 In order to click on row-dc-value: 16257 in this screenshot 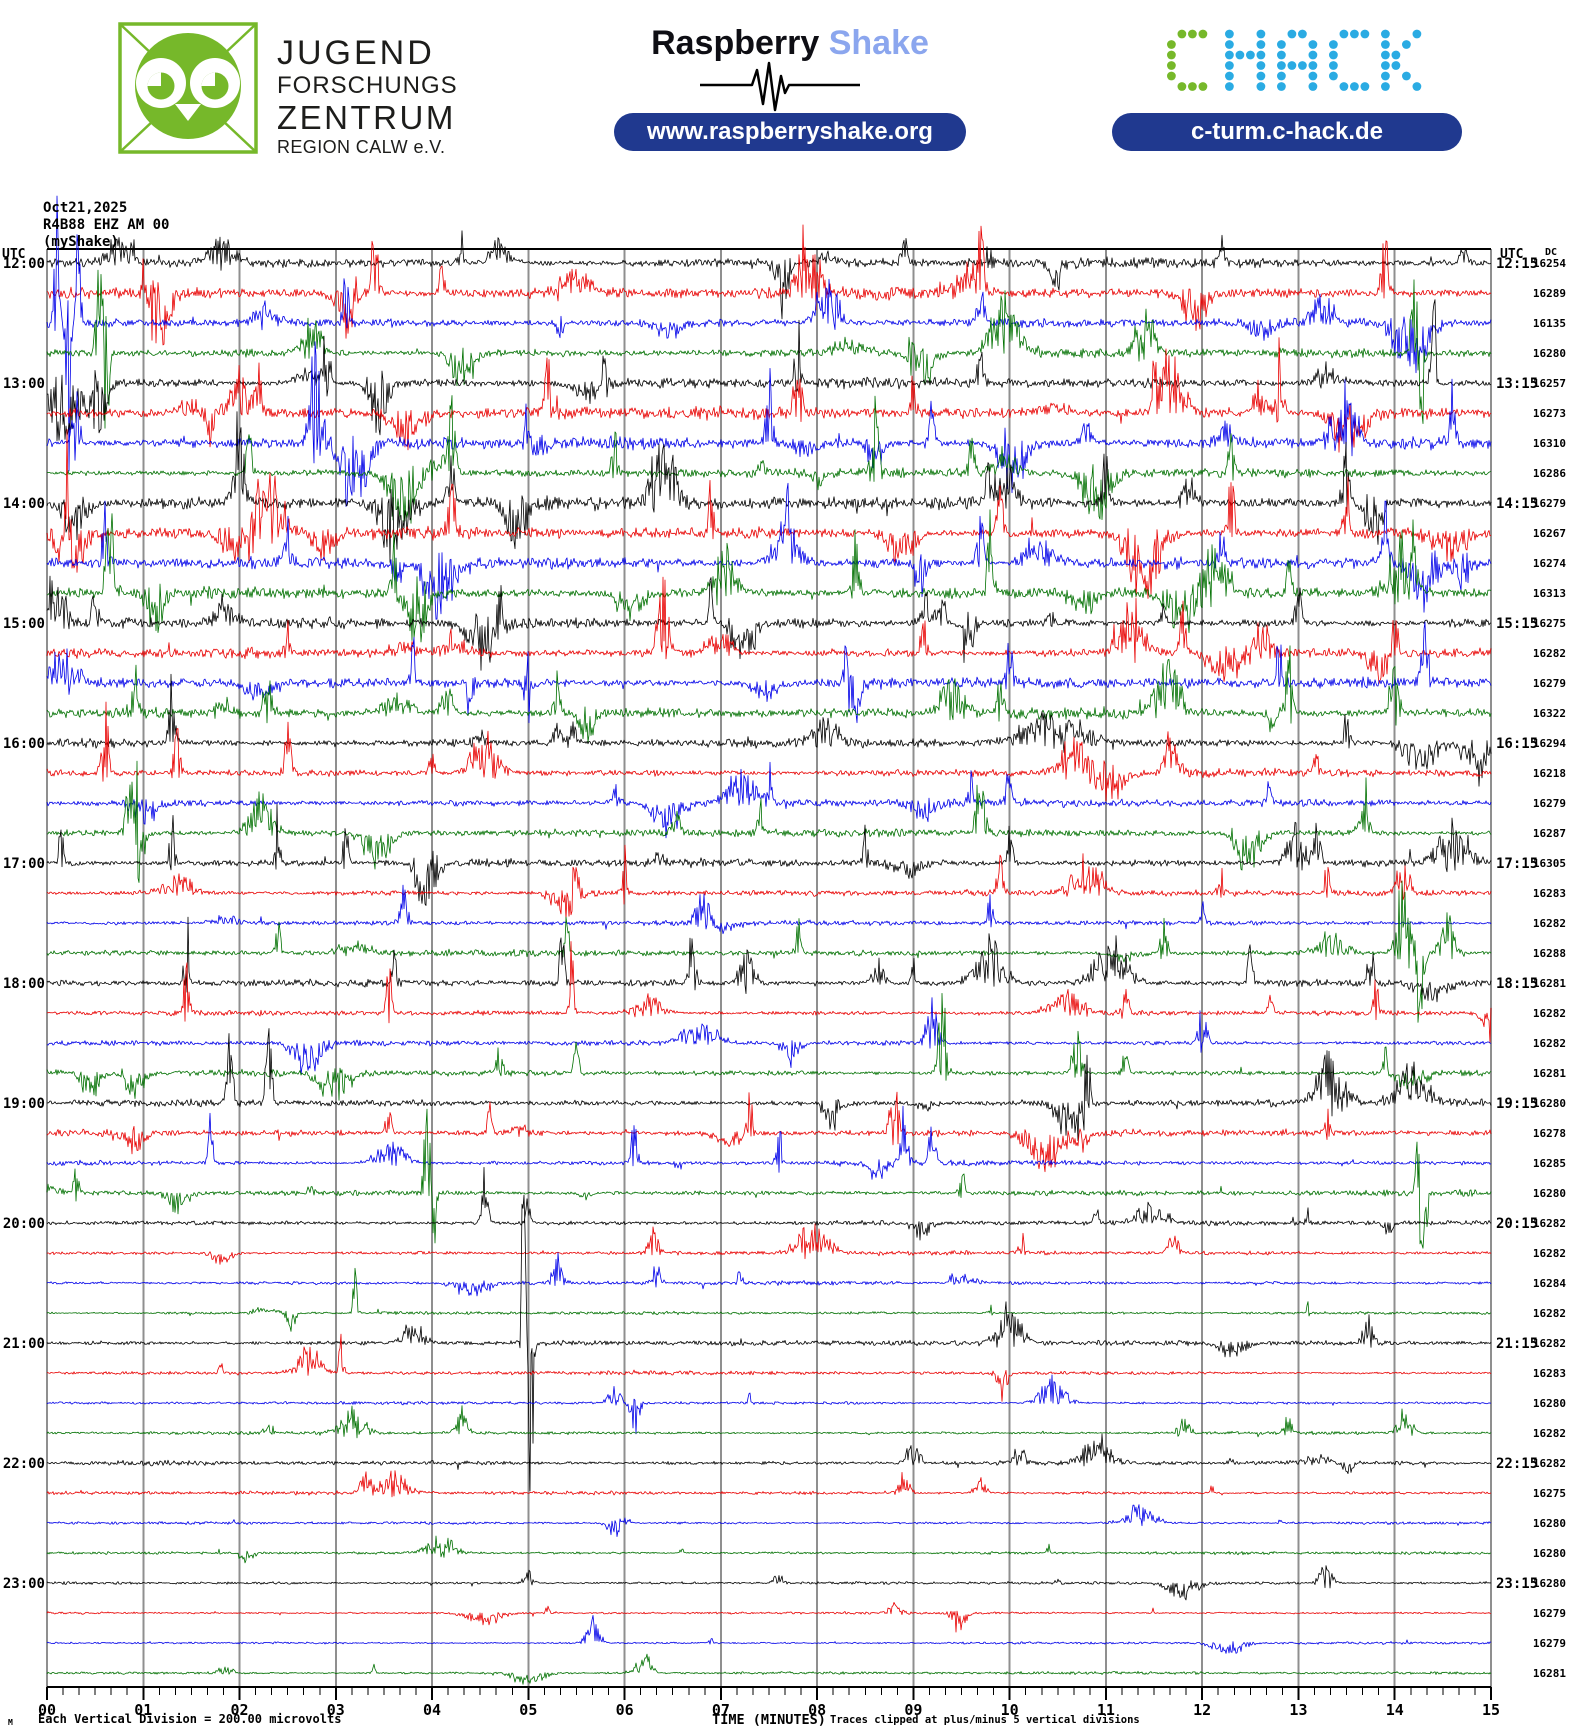, I will do `click(1549, 383)`.